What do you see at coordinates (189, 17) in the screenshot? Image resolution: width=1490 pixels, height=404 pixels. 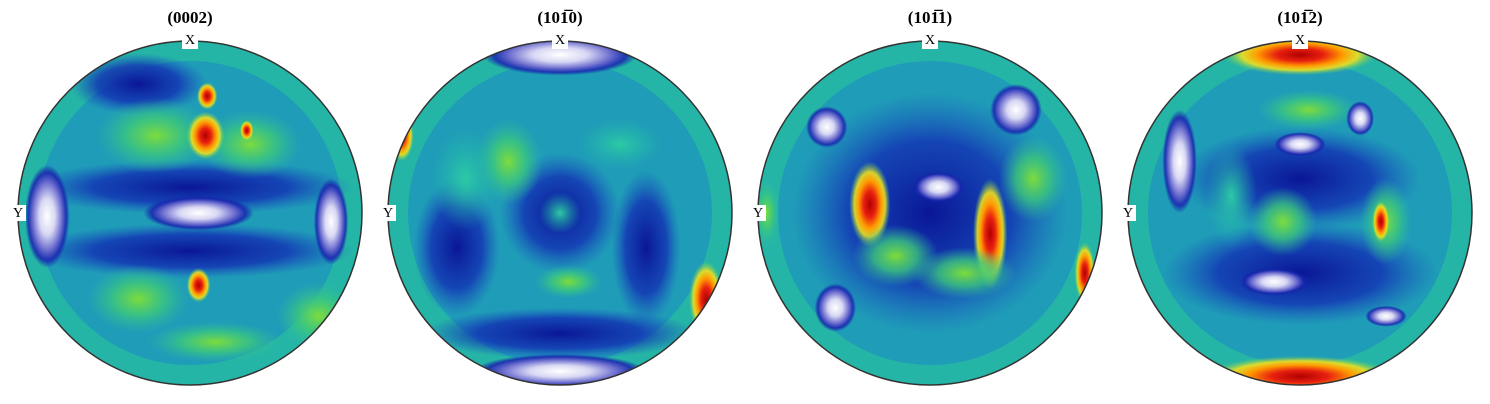 I see `figure-title: (0002)` at bounding box center [189, 17].